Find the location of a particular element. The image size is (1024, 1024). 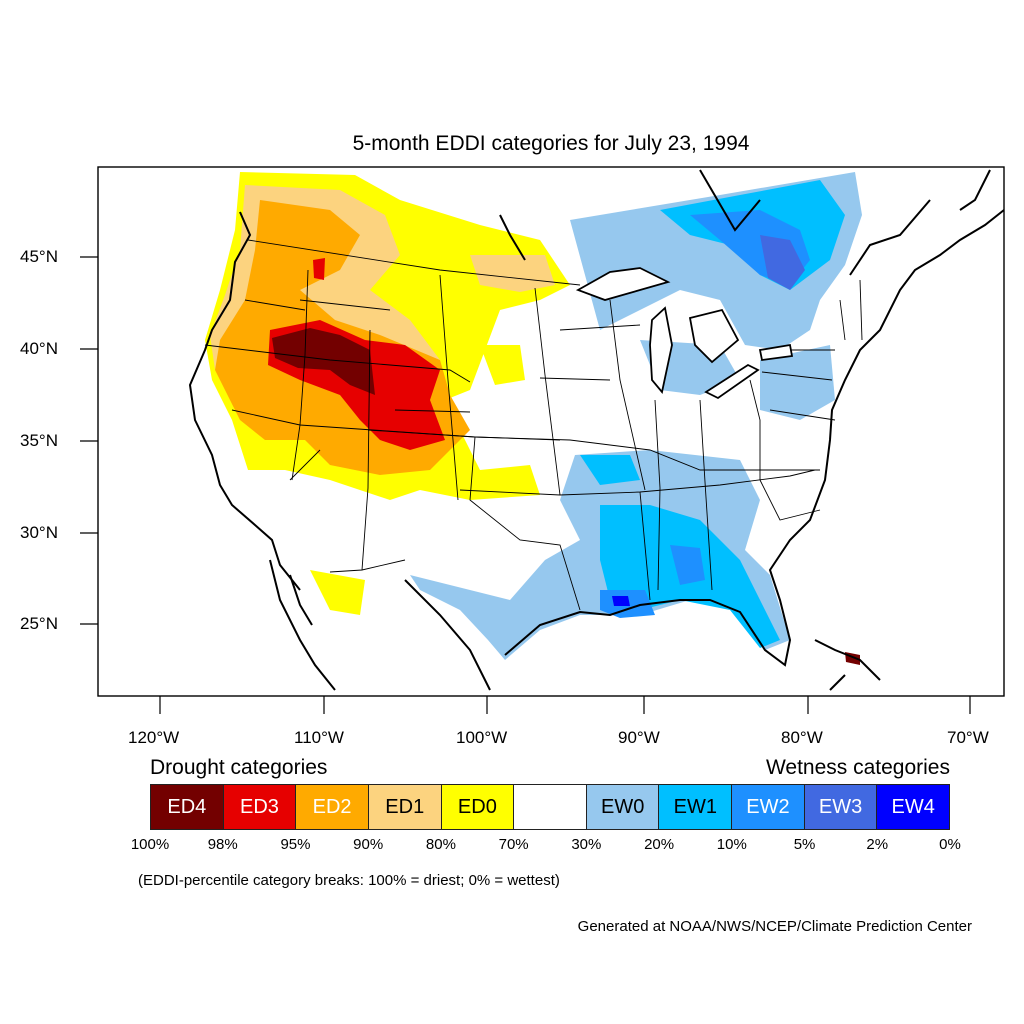

lon-label: 90°W is located at coordinates (639, 737).